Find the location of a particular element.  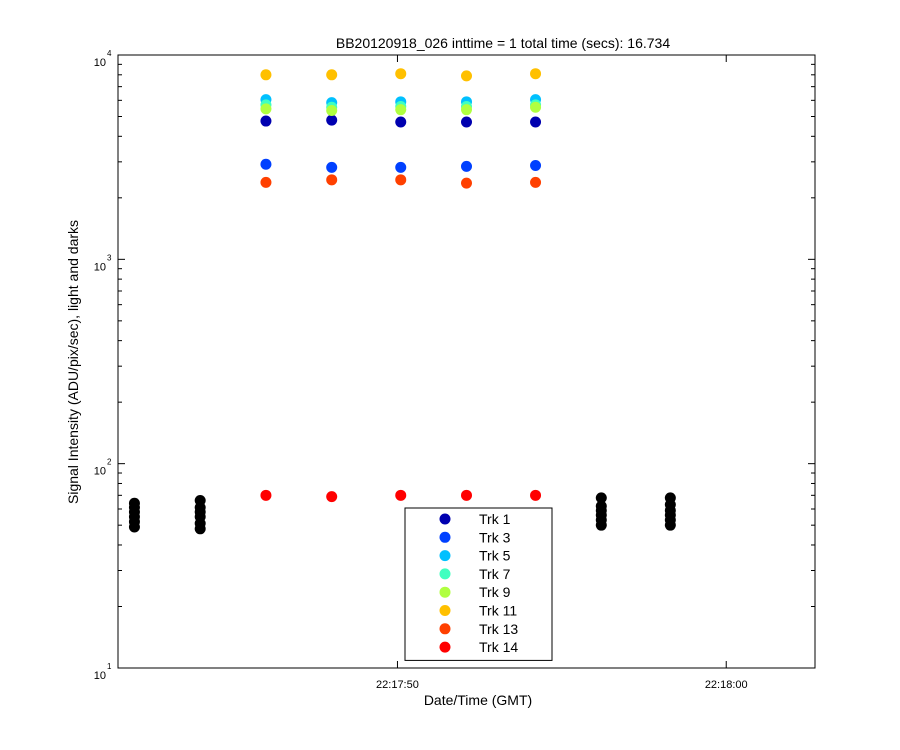

legend-label: Trk 5 is located at coordinates (495, 556).